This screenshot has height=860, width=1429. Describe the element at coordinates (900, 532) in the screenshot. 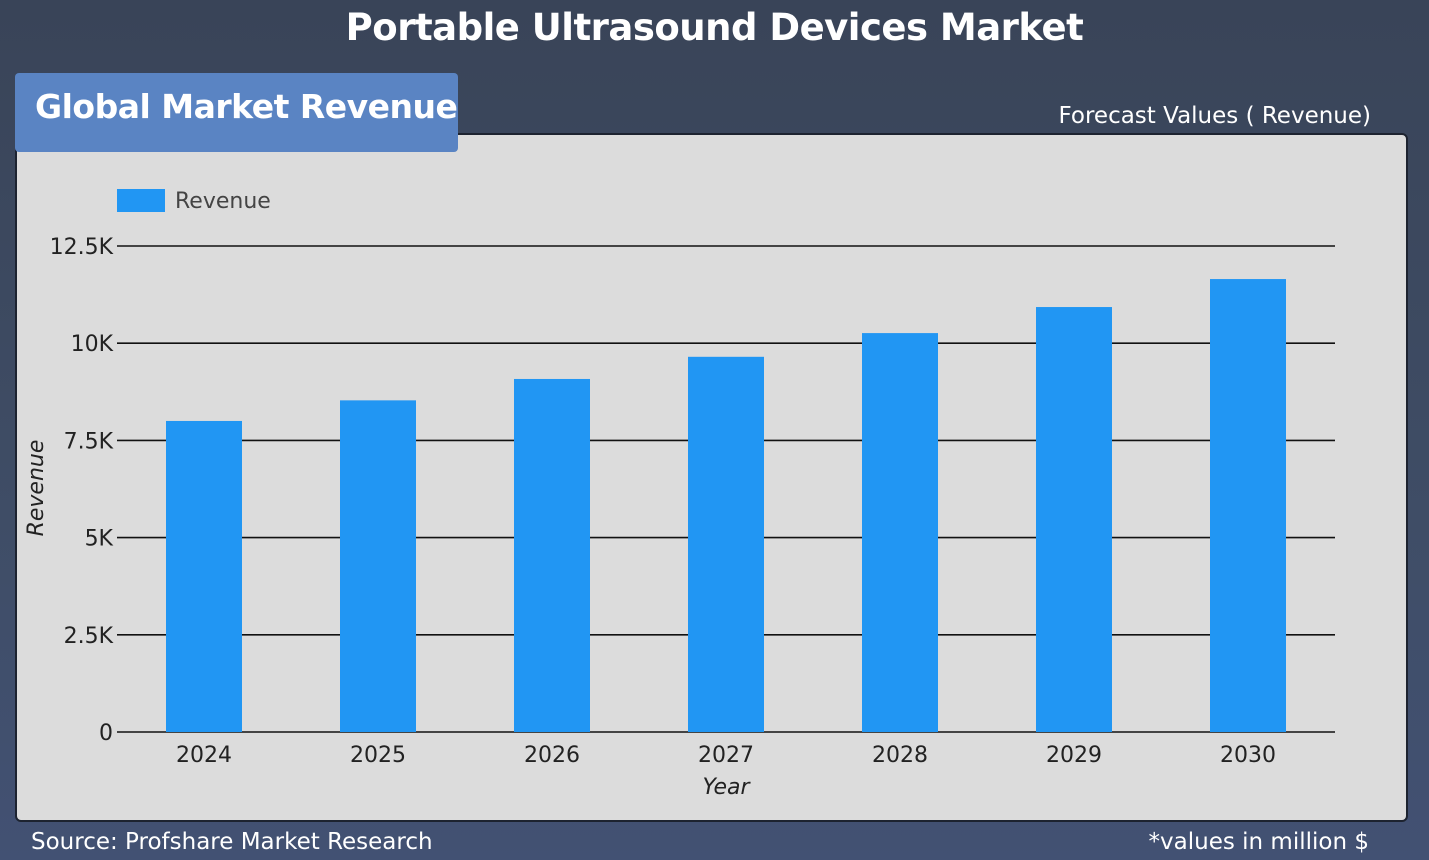

I see `bar-2028` at that location.